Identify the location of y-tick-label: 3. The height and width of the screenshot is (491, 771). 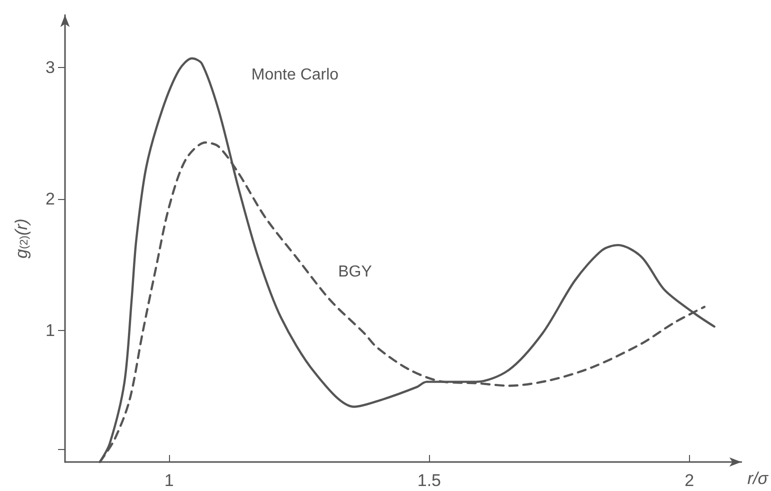
(50, 68).